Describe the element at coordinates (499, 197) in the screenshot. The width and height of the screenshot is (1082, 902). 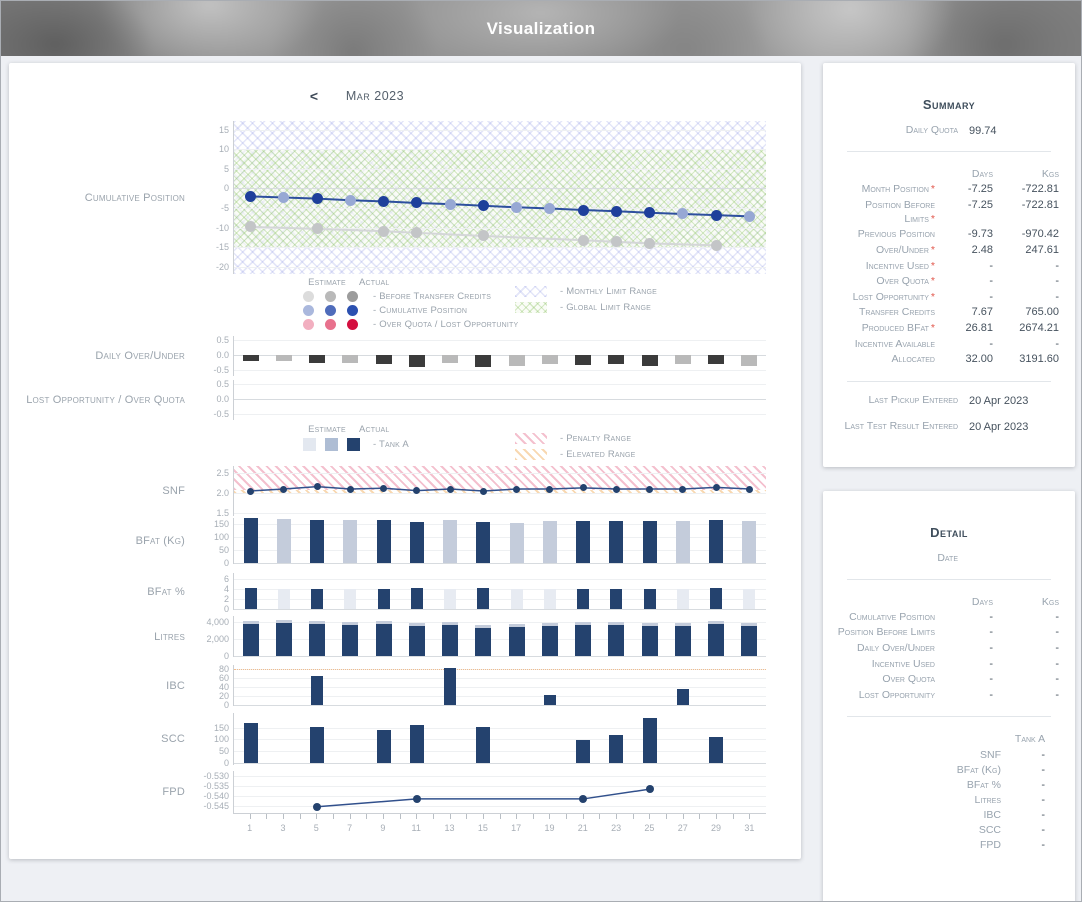
I see `chart-plot-cumulative_position` at that location.